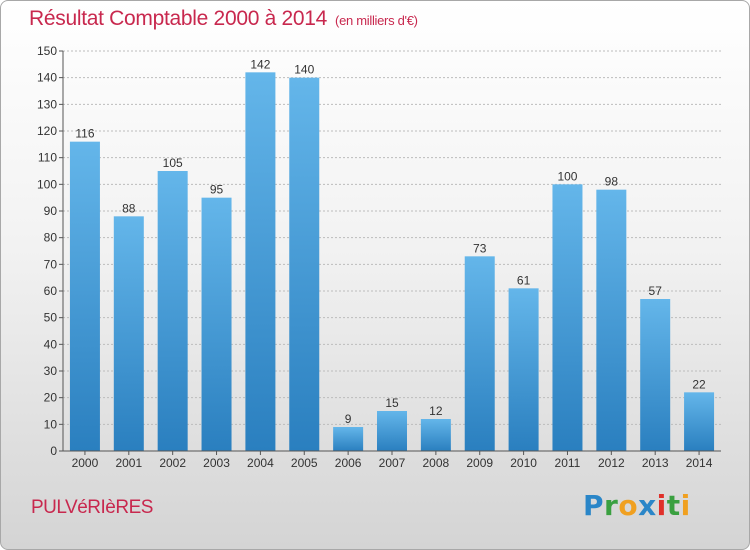 Image resolution: width=750 pixels, height=550 pixels. Describe the element at coordinates (51, 424) in the screenshot. I see `y-tick-label: 10` at that location.